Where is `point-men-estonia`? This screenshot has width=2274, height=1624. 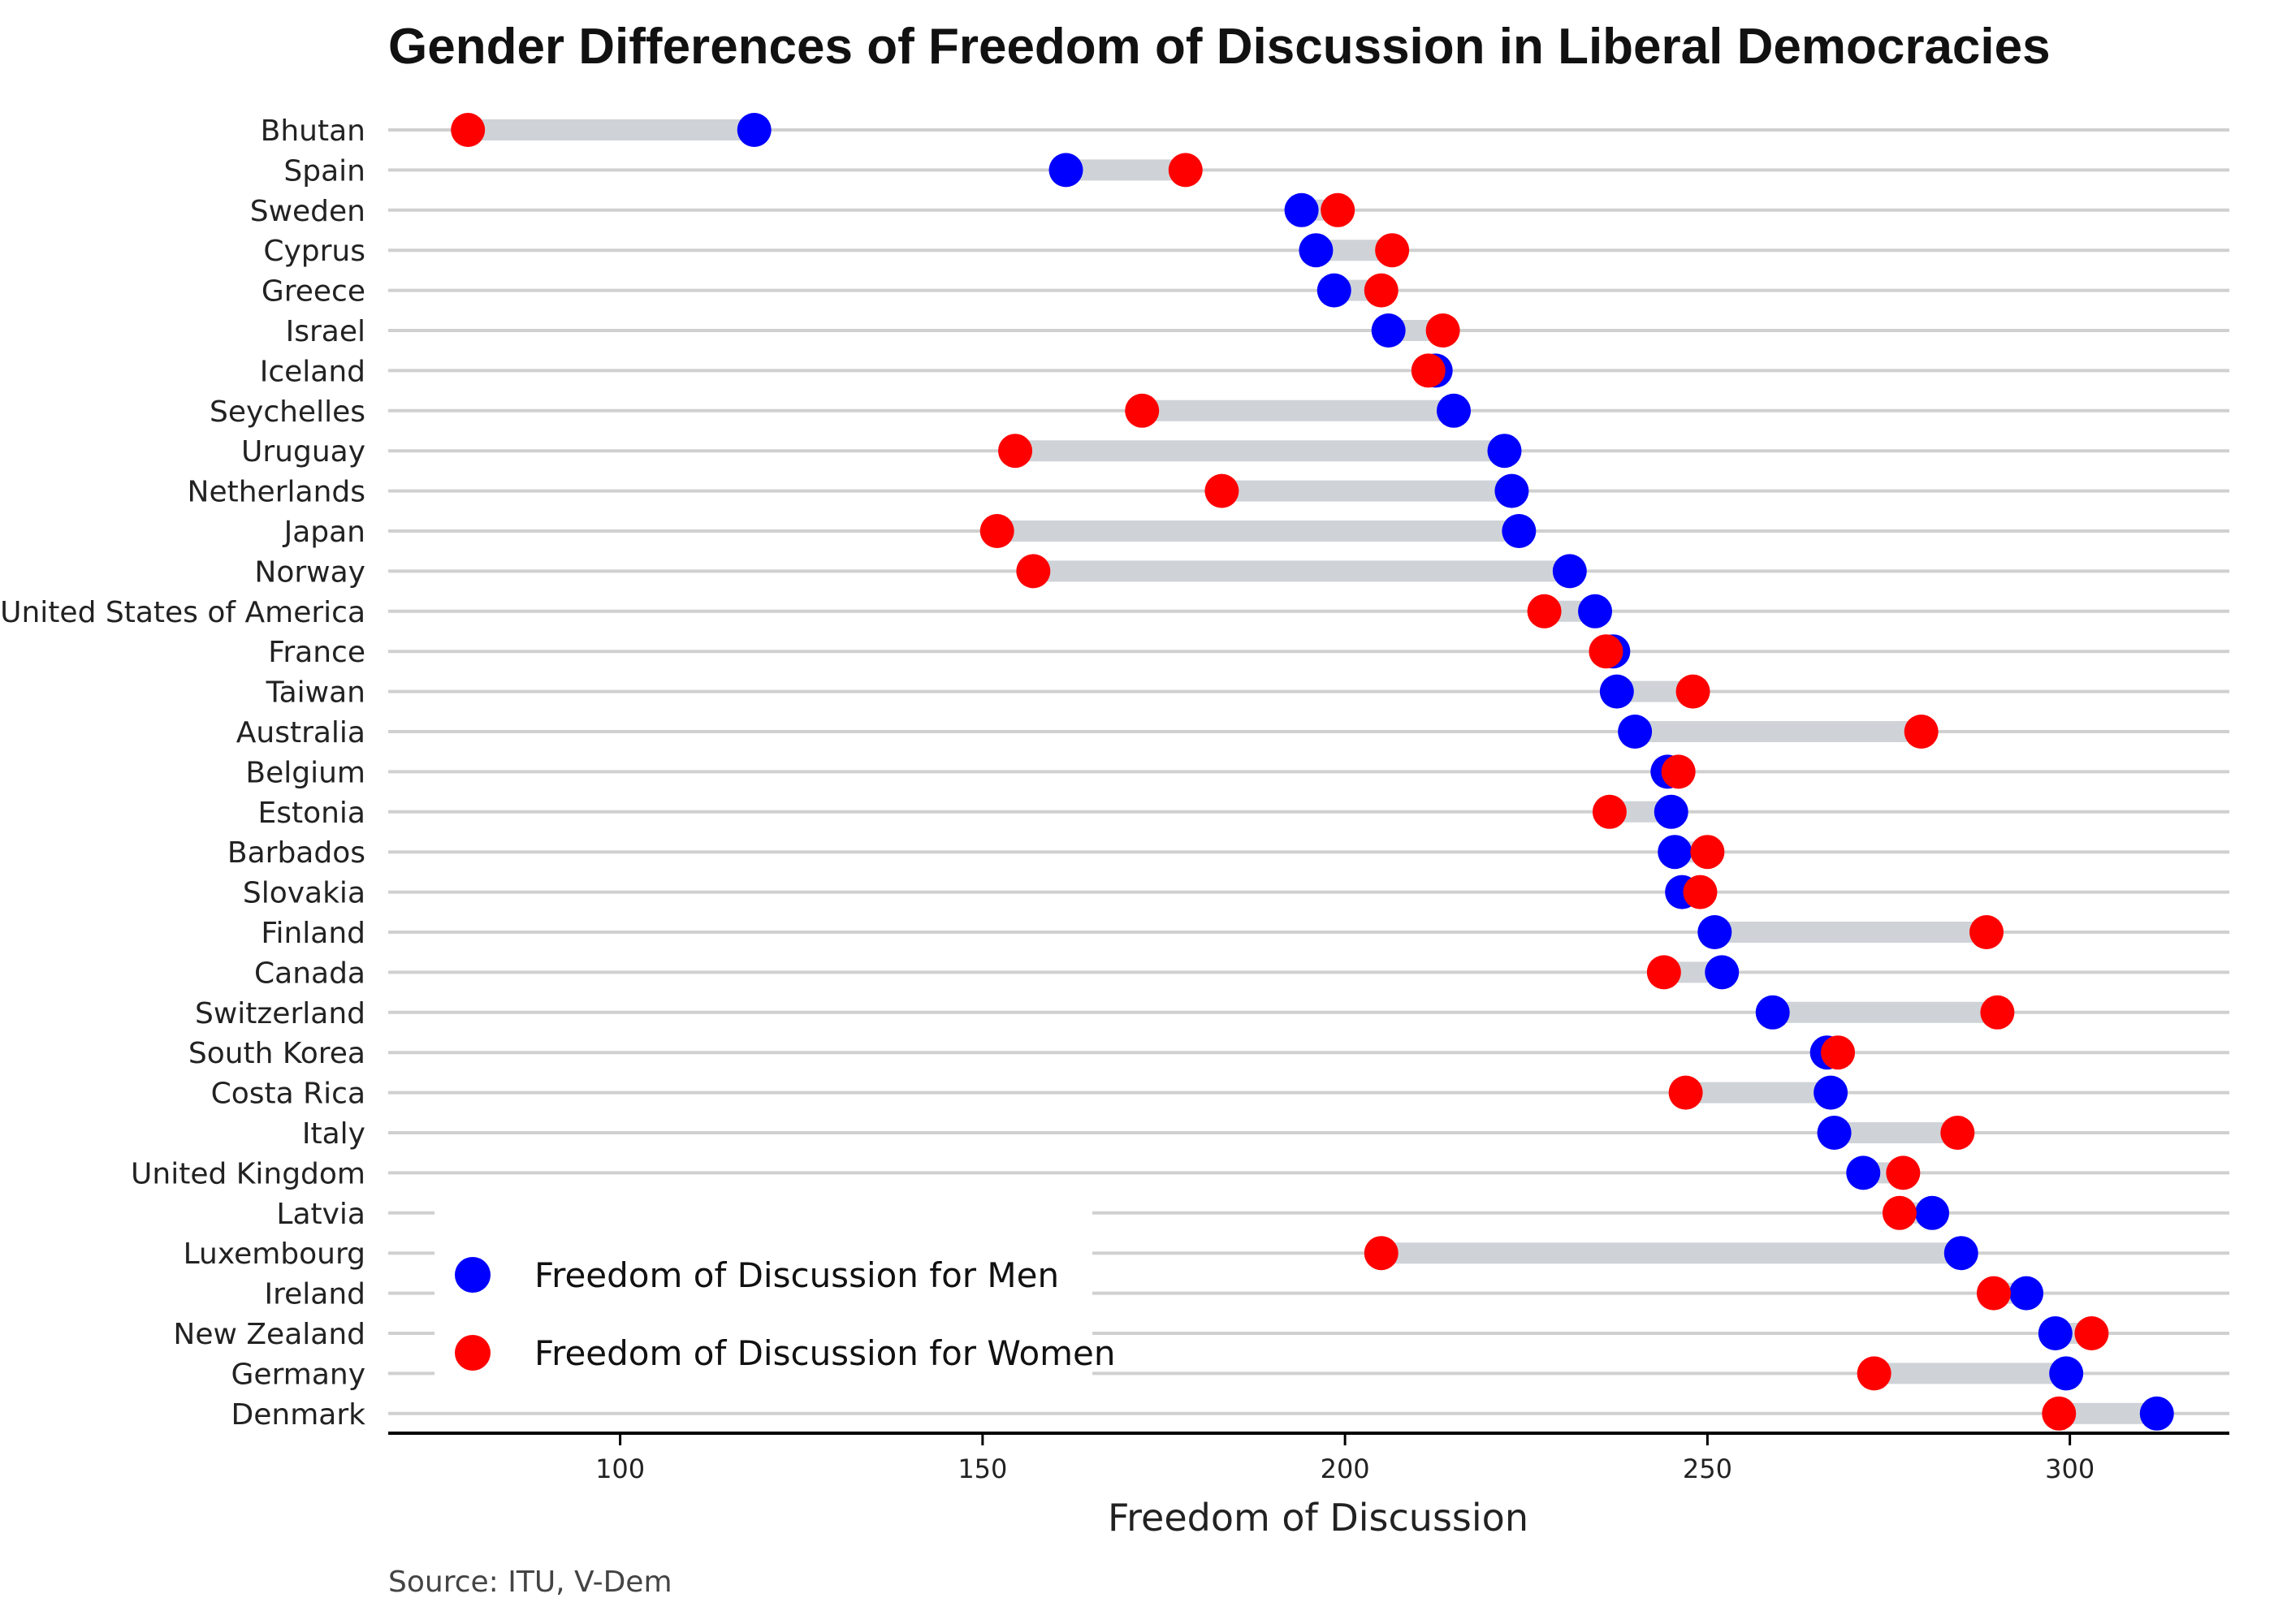
point-men-estonia is located at coordinates (1671, 812).